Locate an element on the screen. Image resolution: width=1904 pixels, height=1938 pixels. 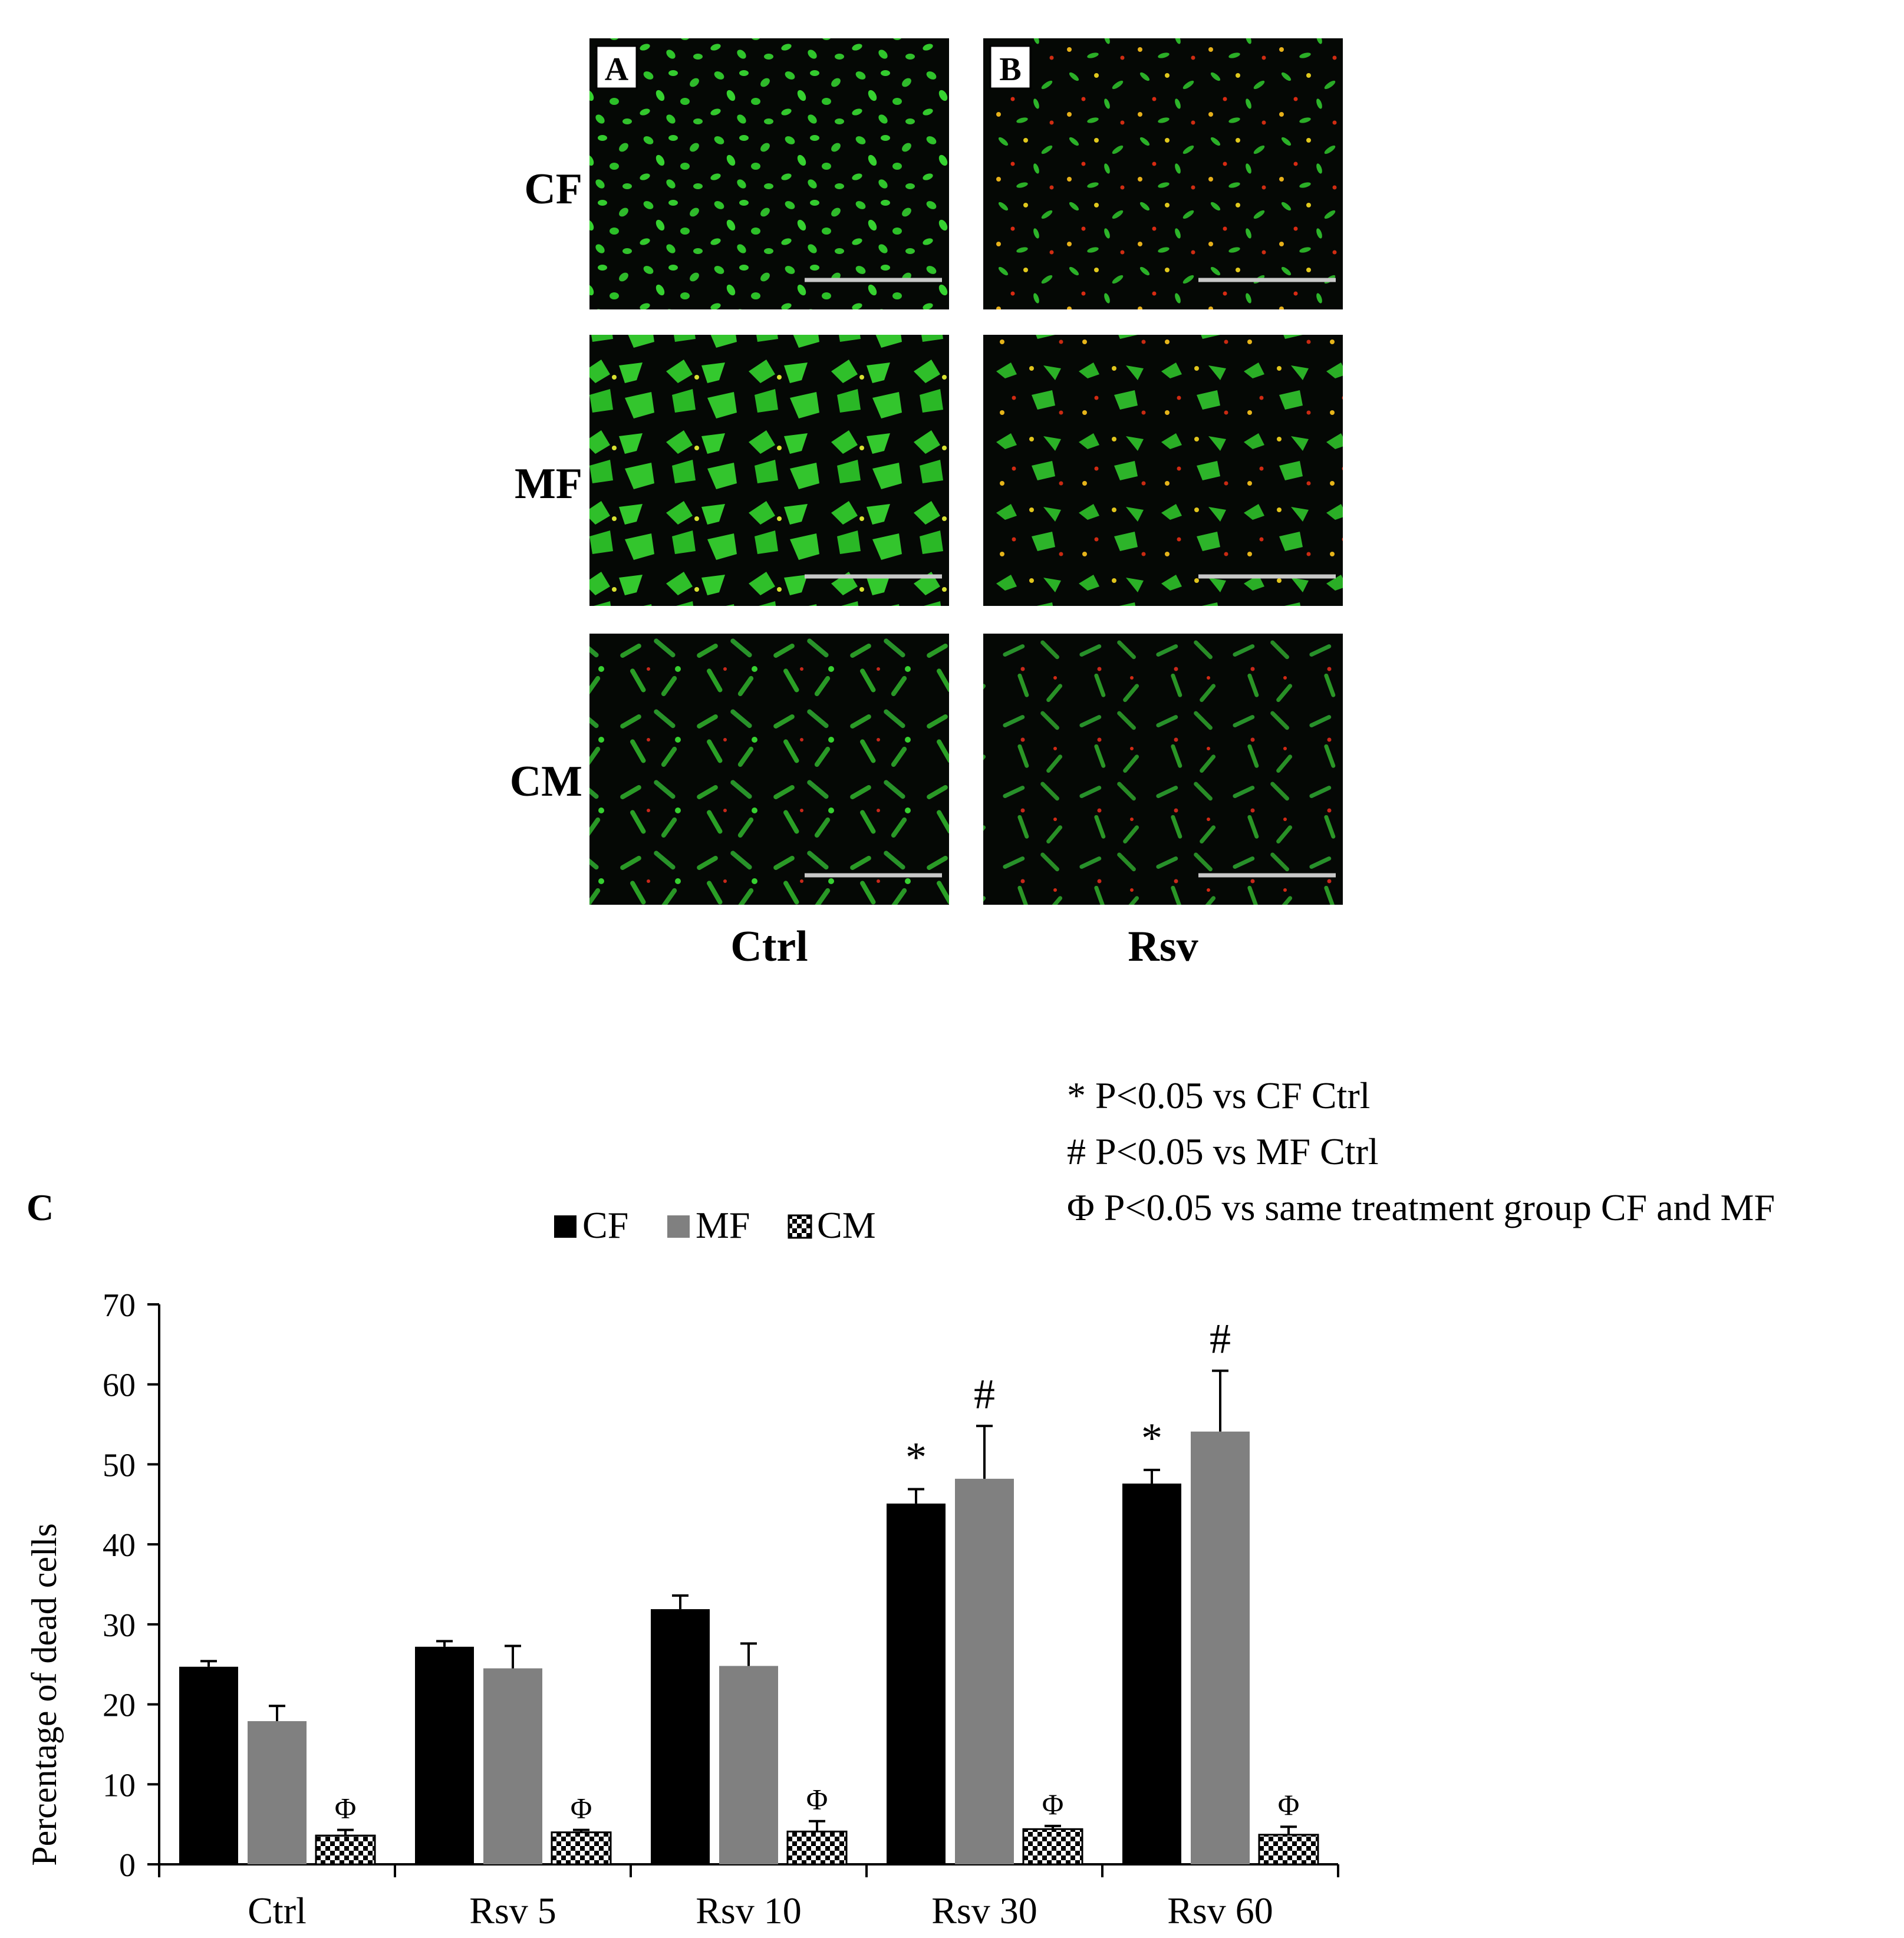
row-label-cf: CF is located at coordinates (553, 189).